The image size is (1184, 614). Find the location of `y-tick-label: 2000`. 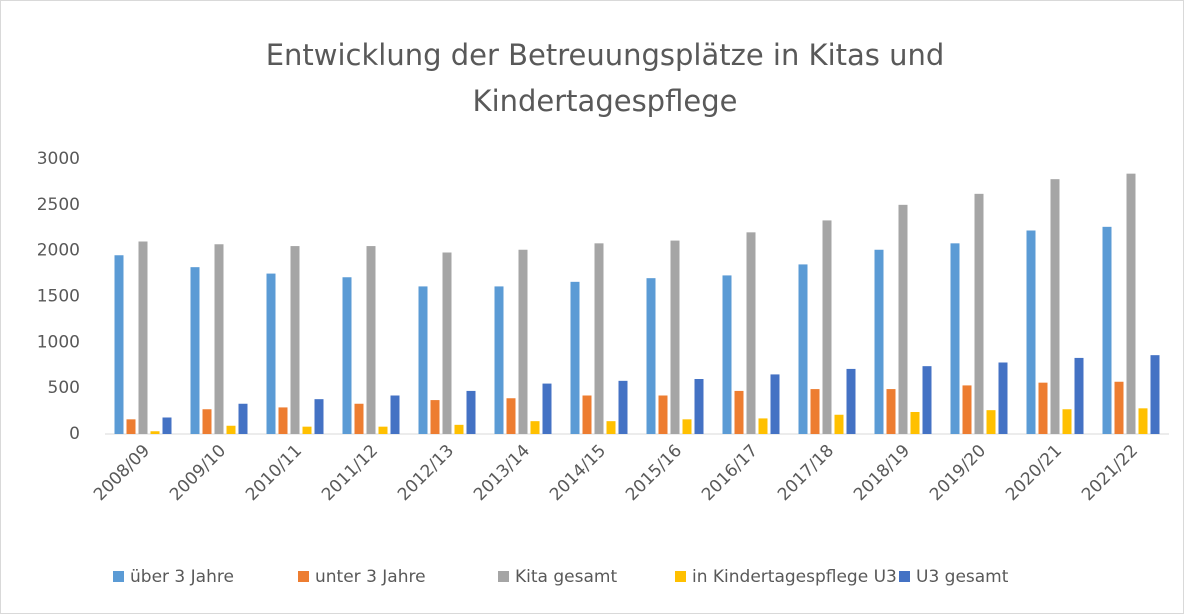

y-tick-label: 2000 is located at coordinates (58, 251).